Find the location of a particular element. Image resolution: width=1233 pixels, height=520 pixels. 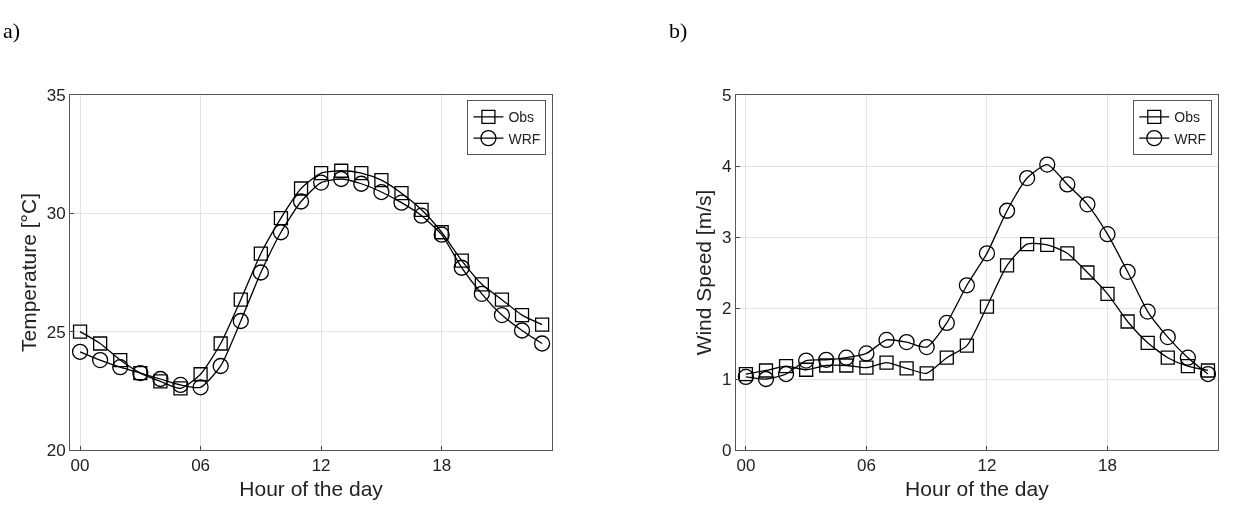

legend-label: WRF is located at coordinates (524, 138).